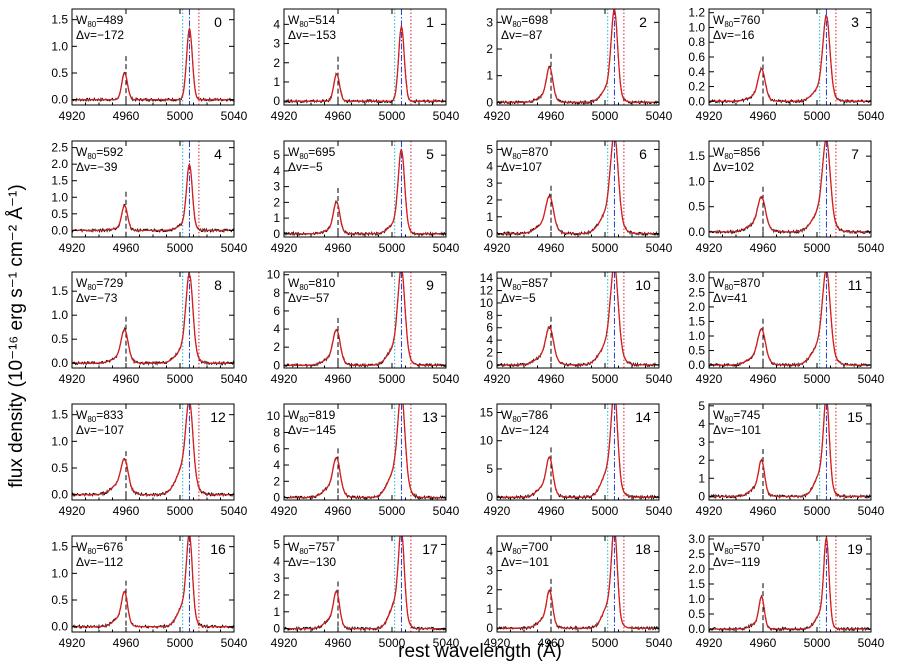 This screenshot has height=672, width=900. Describe the element at coordinates (312, 153) in the screenshot. I see `w80-annotation: W80=695` at that location.